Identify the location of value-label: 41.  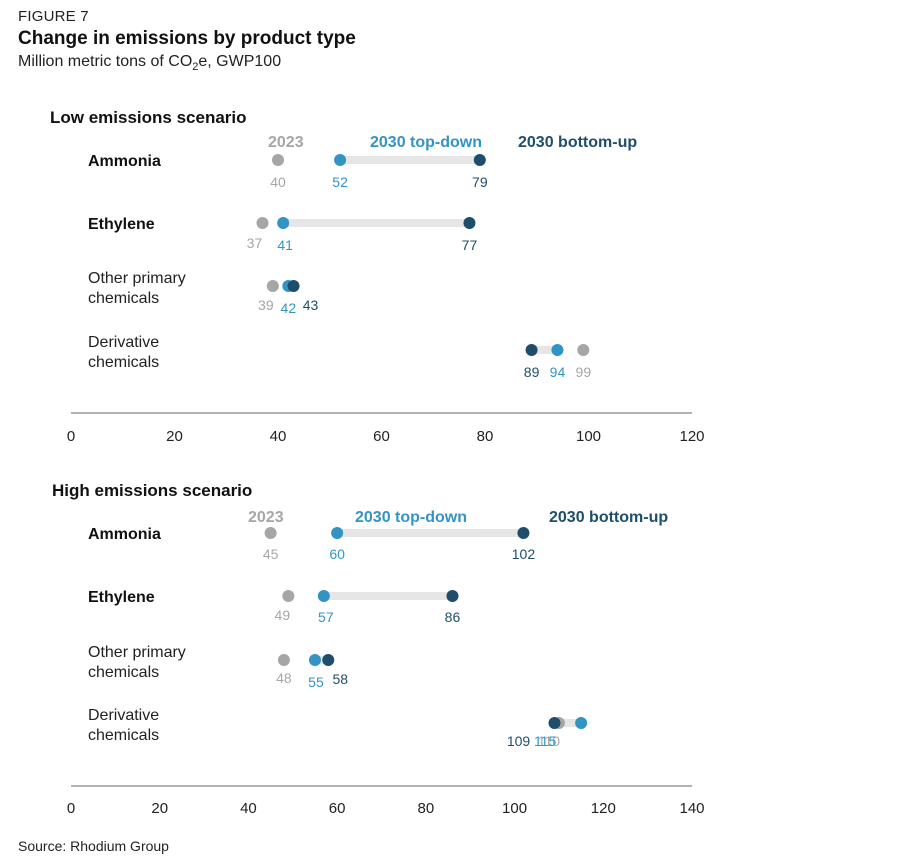
(285, 245).